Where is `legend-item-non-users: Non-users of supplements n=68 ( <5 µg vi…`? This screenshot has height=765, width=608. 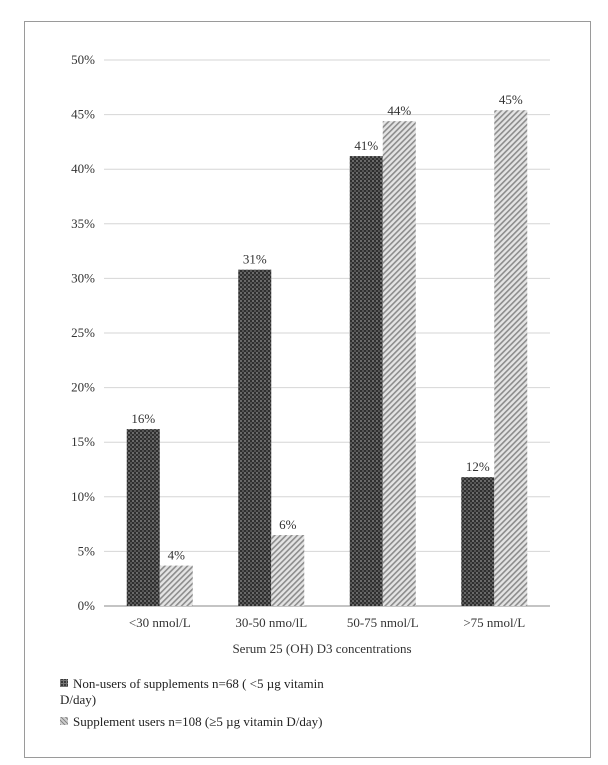 legend-item-non-users: Non-users of supplements n=68 ( <5 µg vi… is located at coordinates (200, 692).